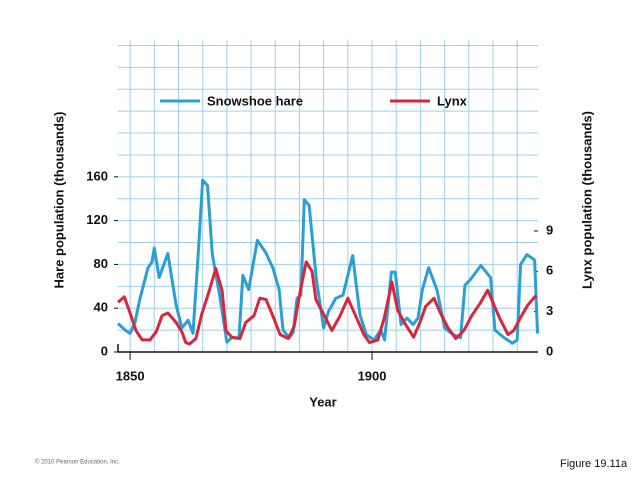 The height and width of the screenshot is (479, 638). What do you see at coordinates (452, 100) in the screenshot?
I see `legend-label: Lynx` at bounding box center [452, 100].